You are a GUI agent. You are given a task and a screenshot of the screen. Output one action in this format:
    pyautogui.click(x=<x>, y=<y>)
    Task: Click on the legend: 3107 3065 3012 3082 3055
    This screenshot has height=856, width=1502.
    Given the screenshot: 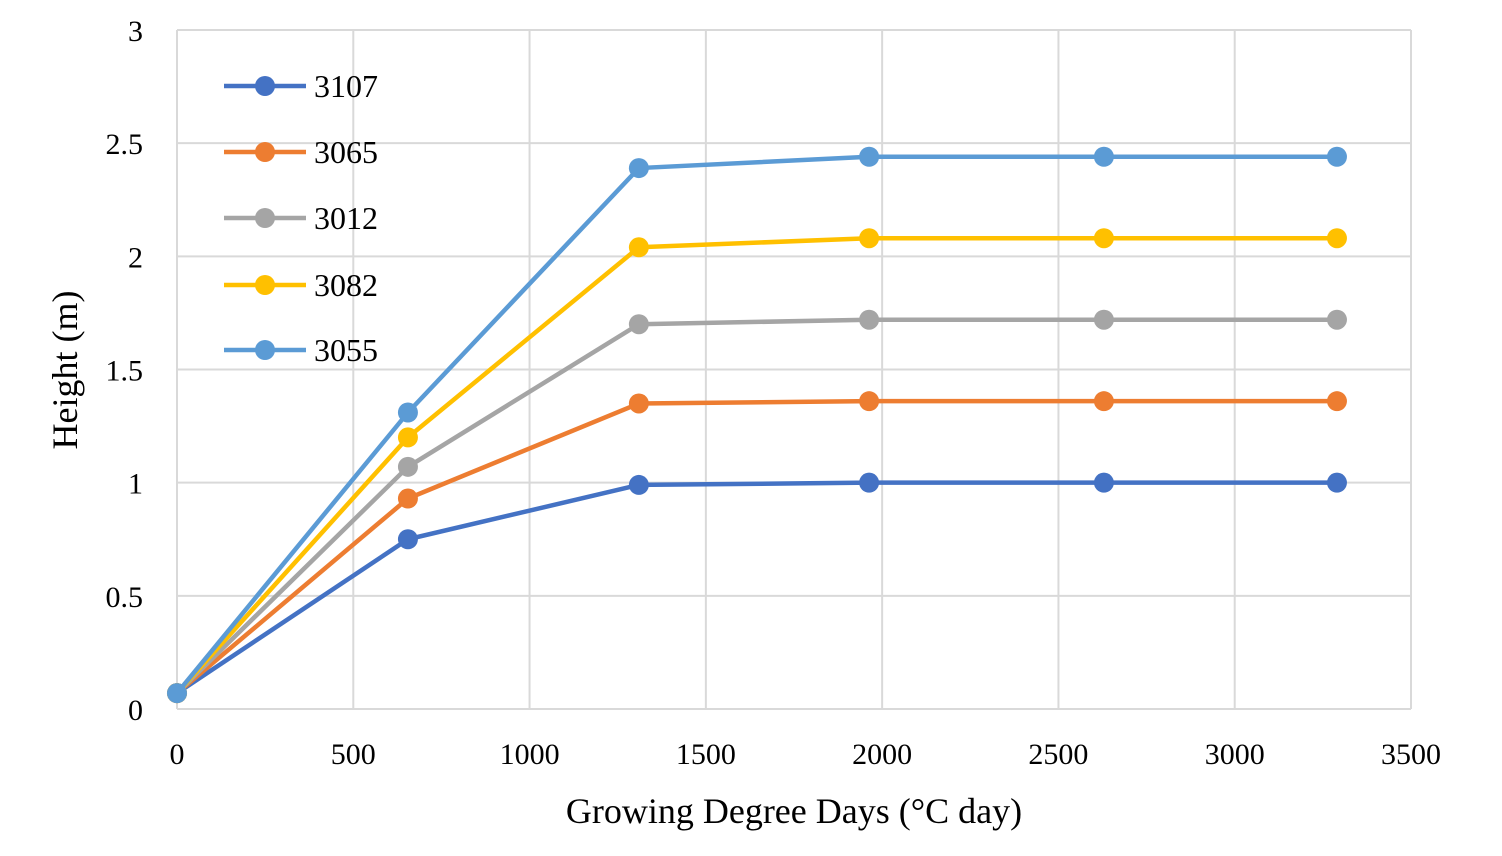 What is the action you would take?
    pyautogui.click(x=301, y=218)
    